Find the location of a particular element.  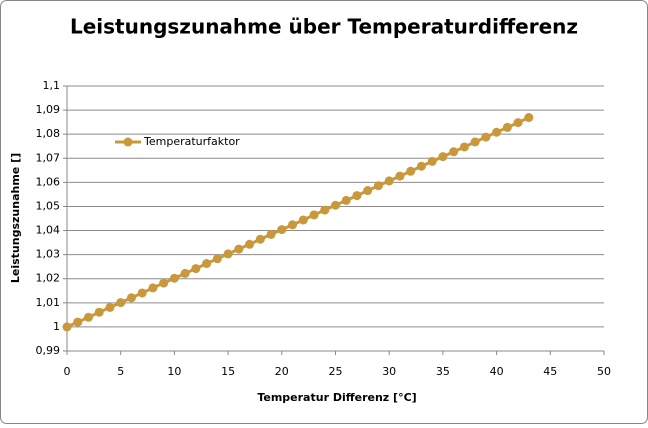

y-tick-label: 1,05 is located at coordinates (48, 205).